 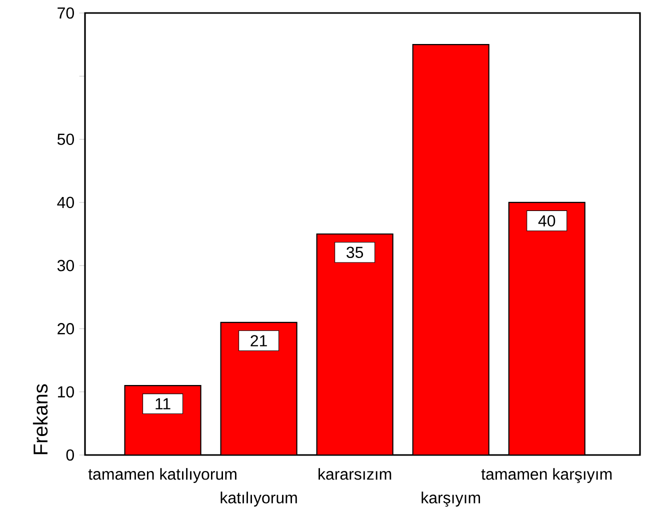 What do you see at coordinates (355, 252) in the screenshot?
I see `data-label: 35` at bounding box center [355, 252].